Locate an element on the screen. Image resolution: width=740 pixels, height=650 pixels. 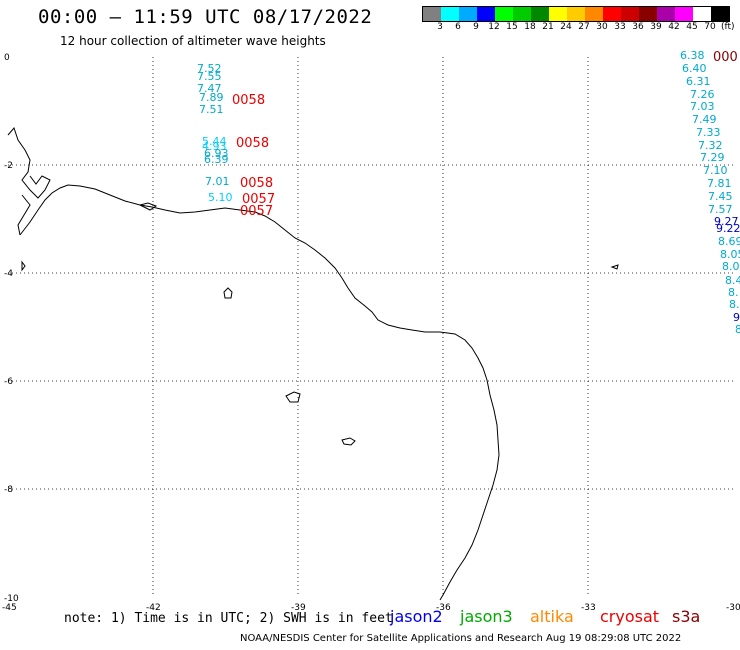
legend-label: 15 is located at coordinates (512, 27).